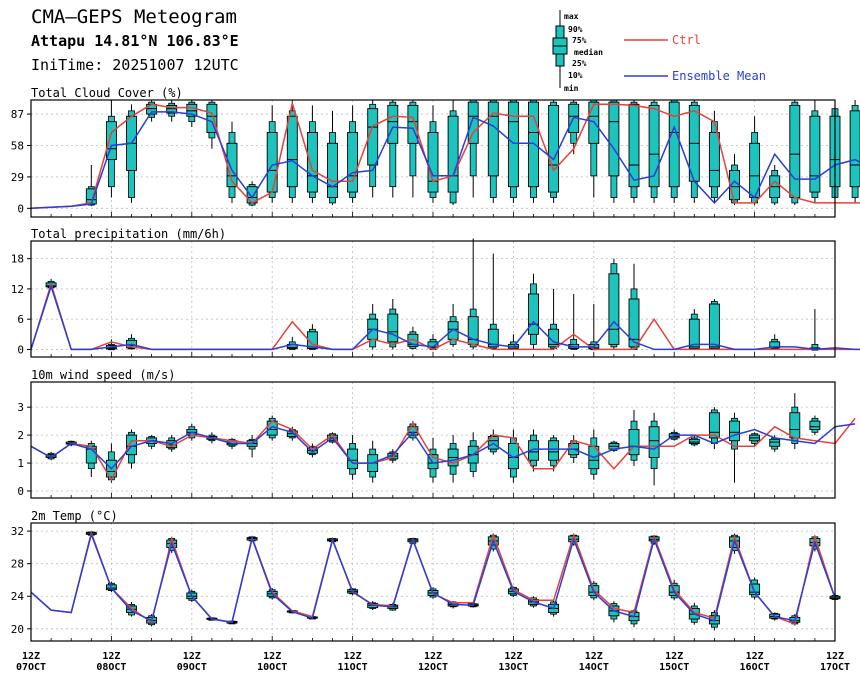 The height and width of the screenshot is (680, 860). Describe the element at coordinates (571, 16) in the screenshot. I see `legend-max-label: max` at that location.